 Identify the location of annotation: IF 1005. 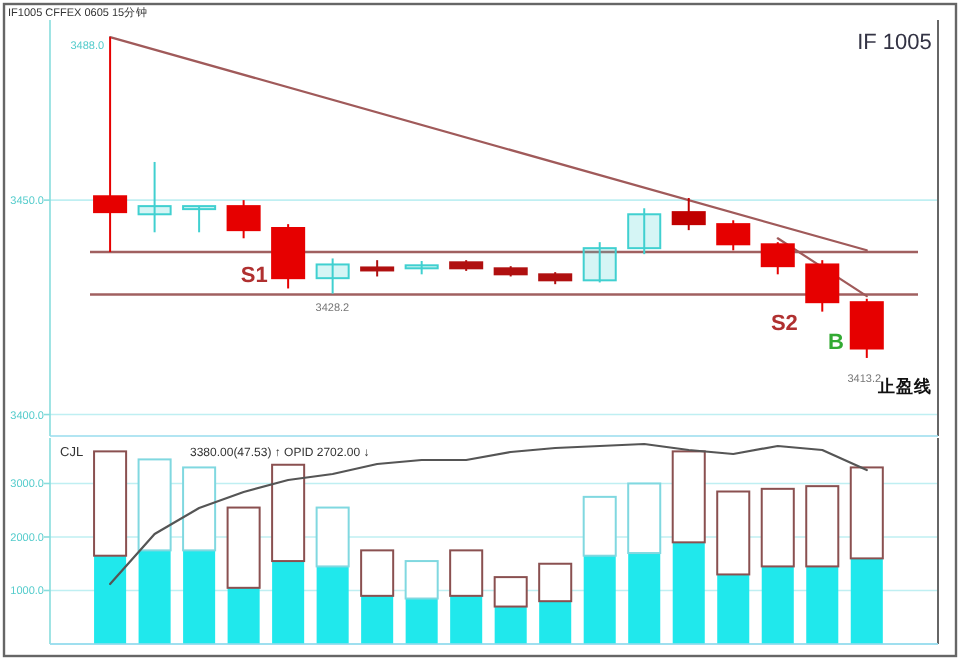
(894, 43).